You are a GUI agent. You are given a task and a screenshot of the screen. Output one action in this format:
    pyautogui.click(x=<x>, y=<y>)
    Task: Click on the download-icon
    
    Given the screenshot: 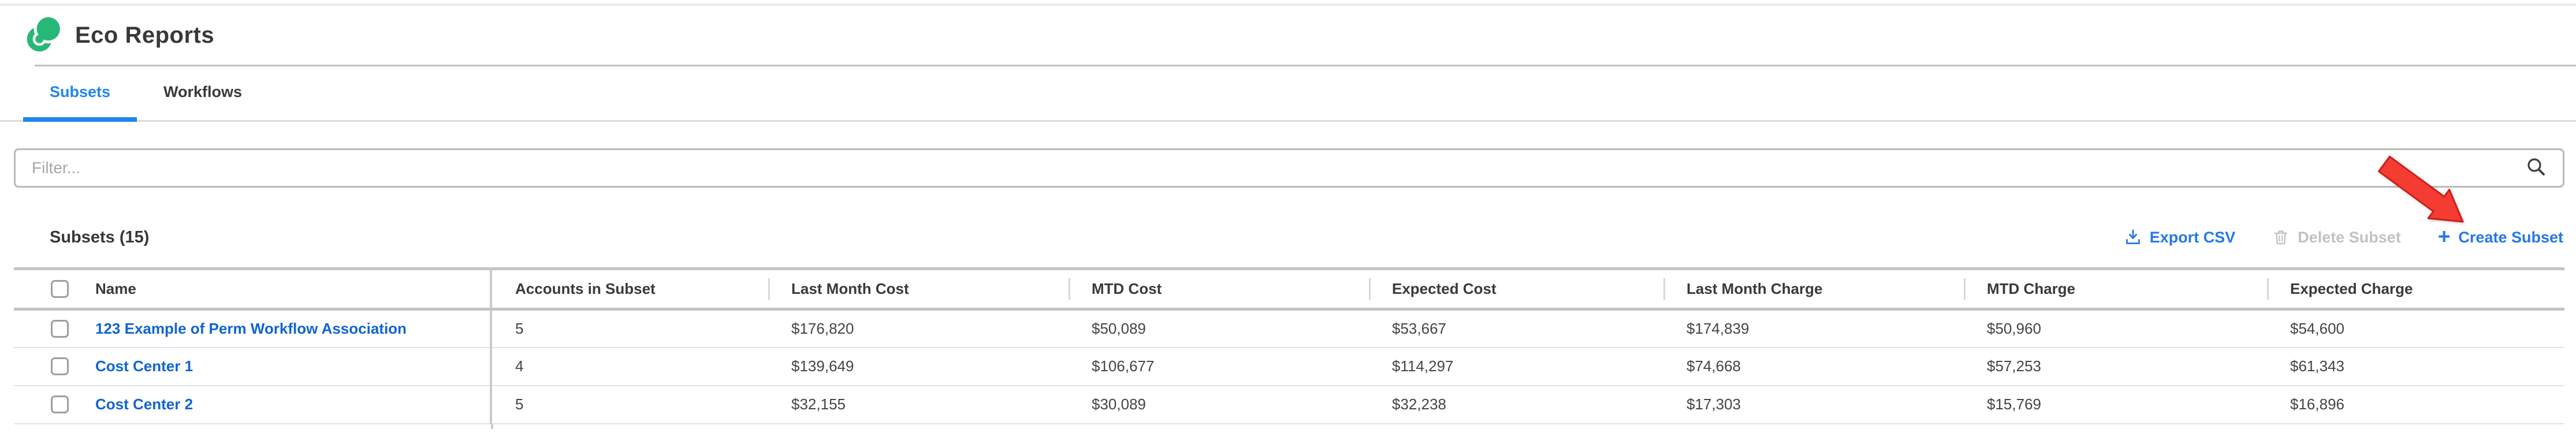 What is the action you would take?
    pyautogui.click(x=2132, y=236)
    